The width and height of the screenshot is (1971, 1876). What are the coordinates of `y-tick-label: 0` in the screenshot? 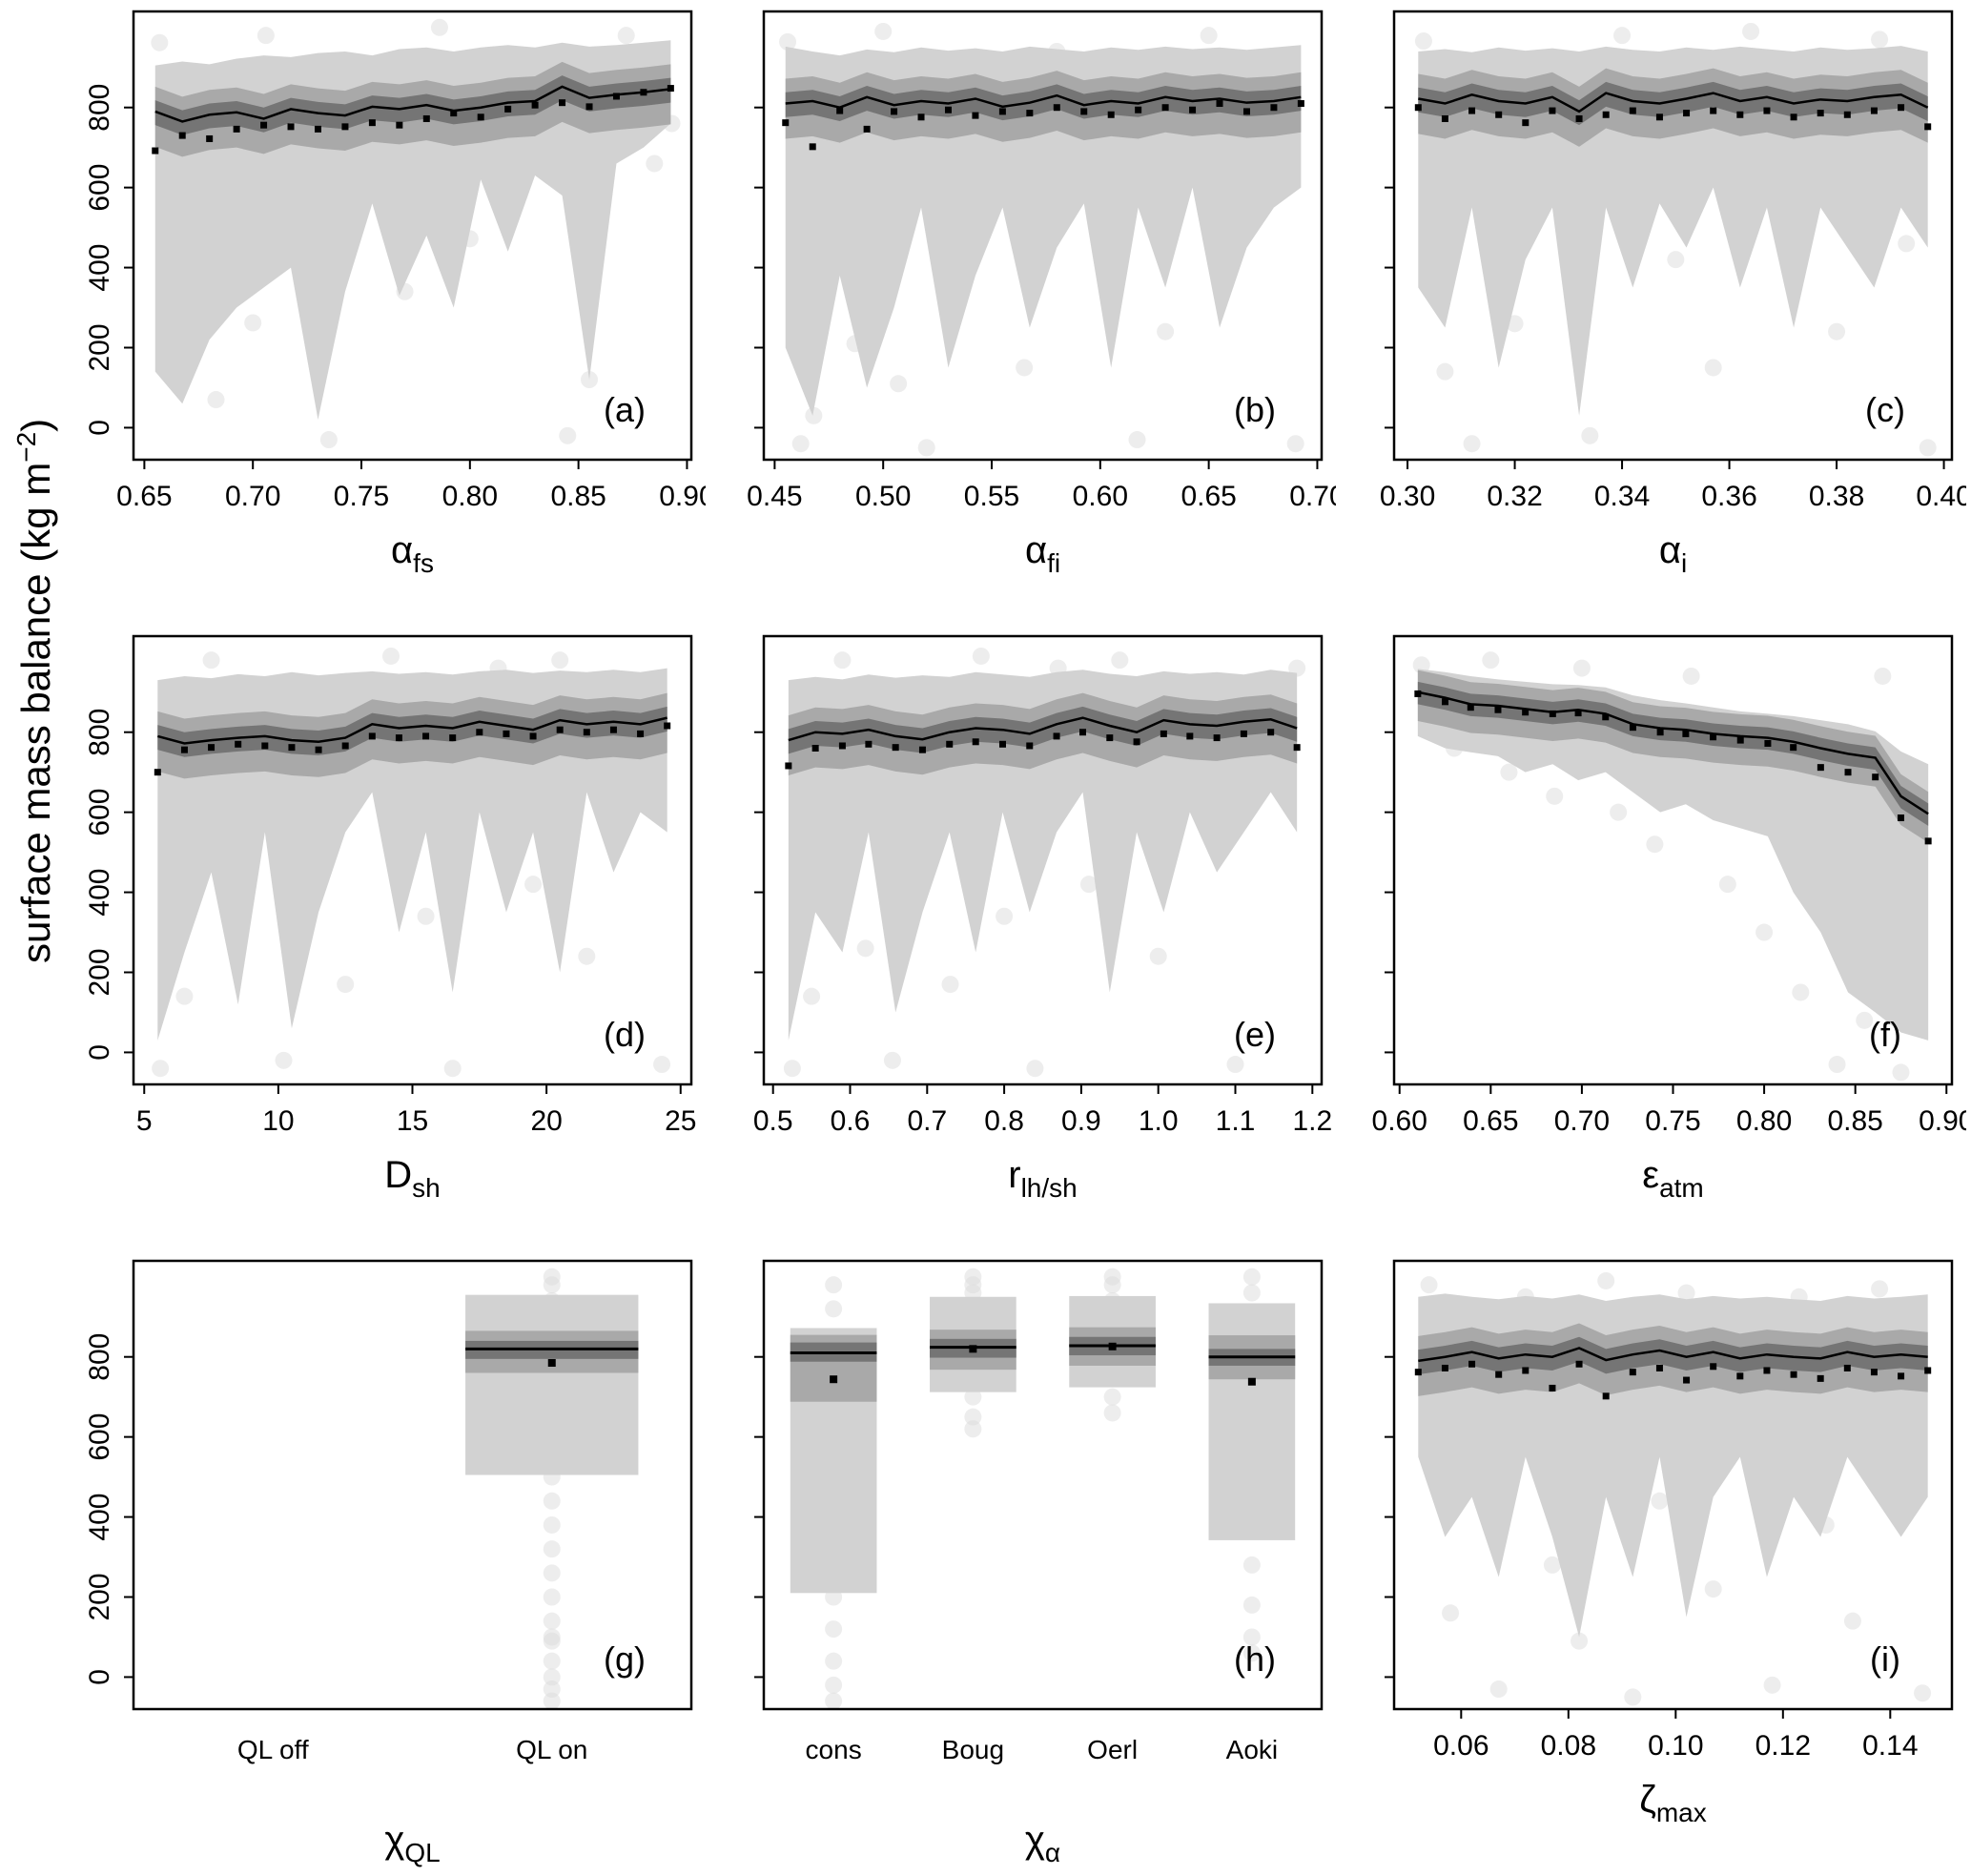 It's located at (99, 1677).